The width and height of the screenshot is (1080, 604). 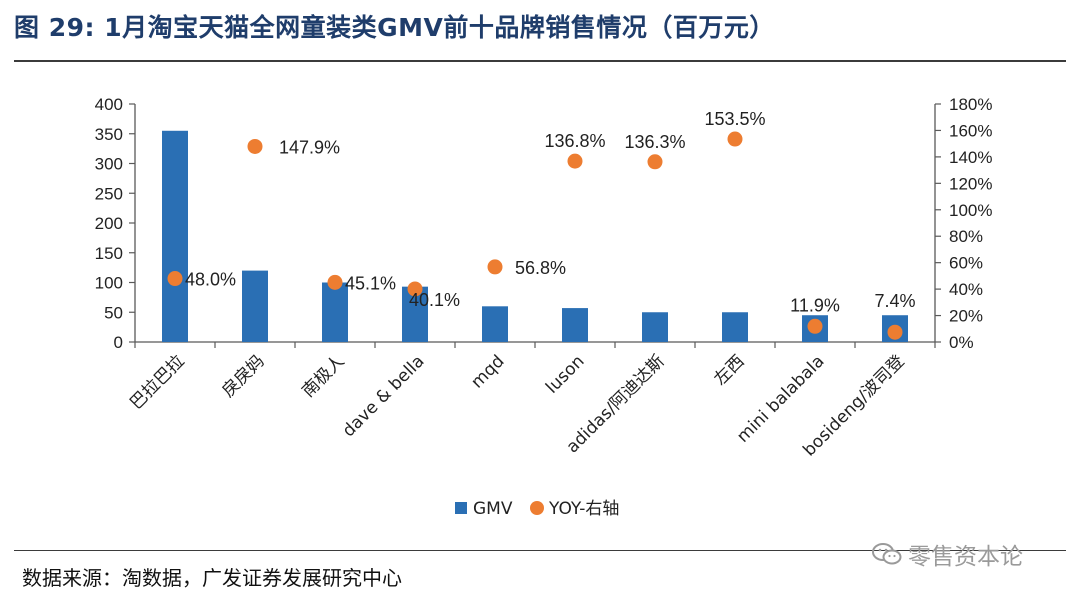 What do you see at coordinates (323, 376) in the screenshot?
I see `category-label: 南极人` at bounding box center [323, 376].